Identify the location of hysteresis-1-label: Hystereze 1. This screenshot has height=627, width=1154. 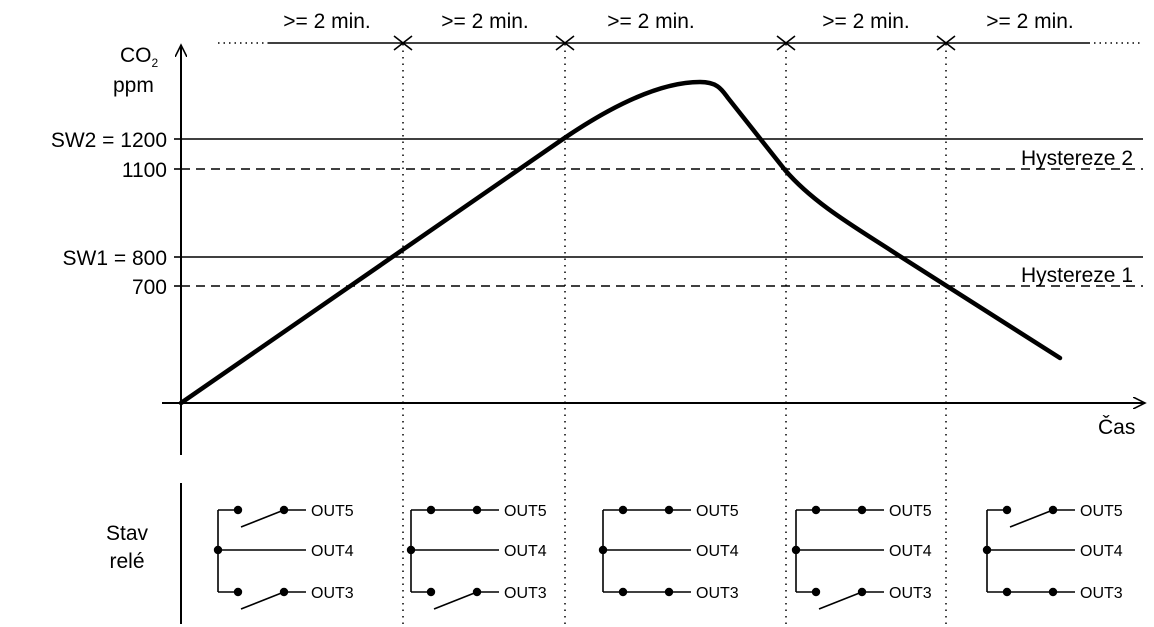
(1077, 275).